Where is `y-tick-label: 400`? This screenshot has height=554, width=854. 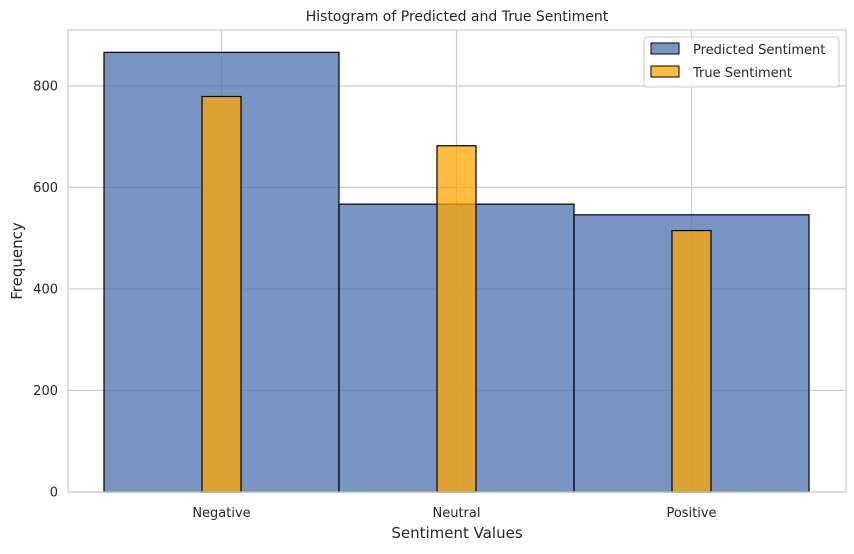 y-tick-label: 400 is located at coordinates (45, 289).